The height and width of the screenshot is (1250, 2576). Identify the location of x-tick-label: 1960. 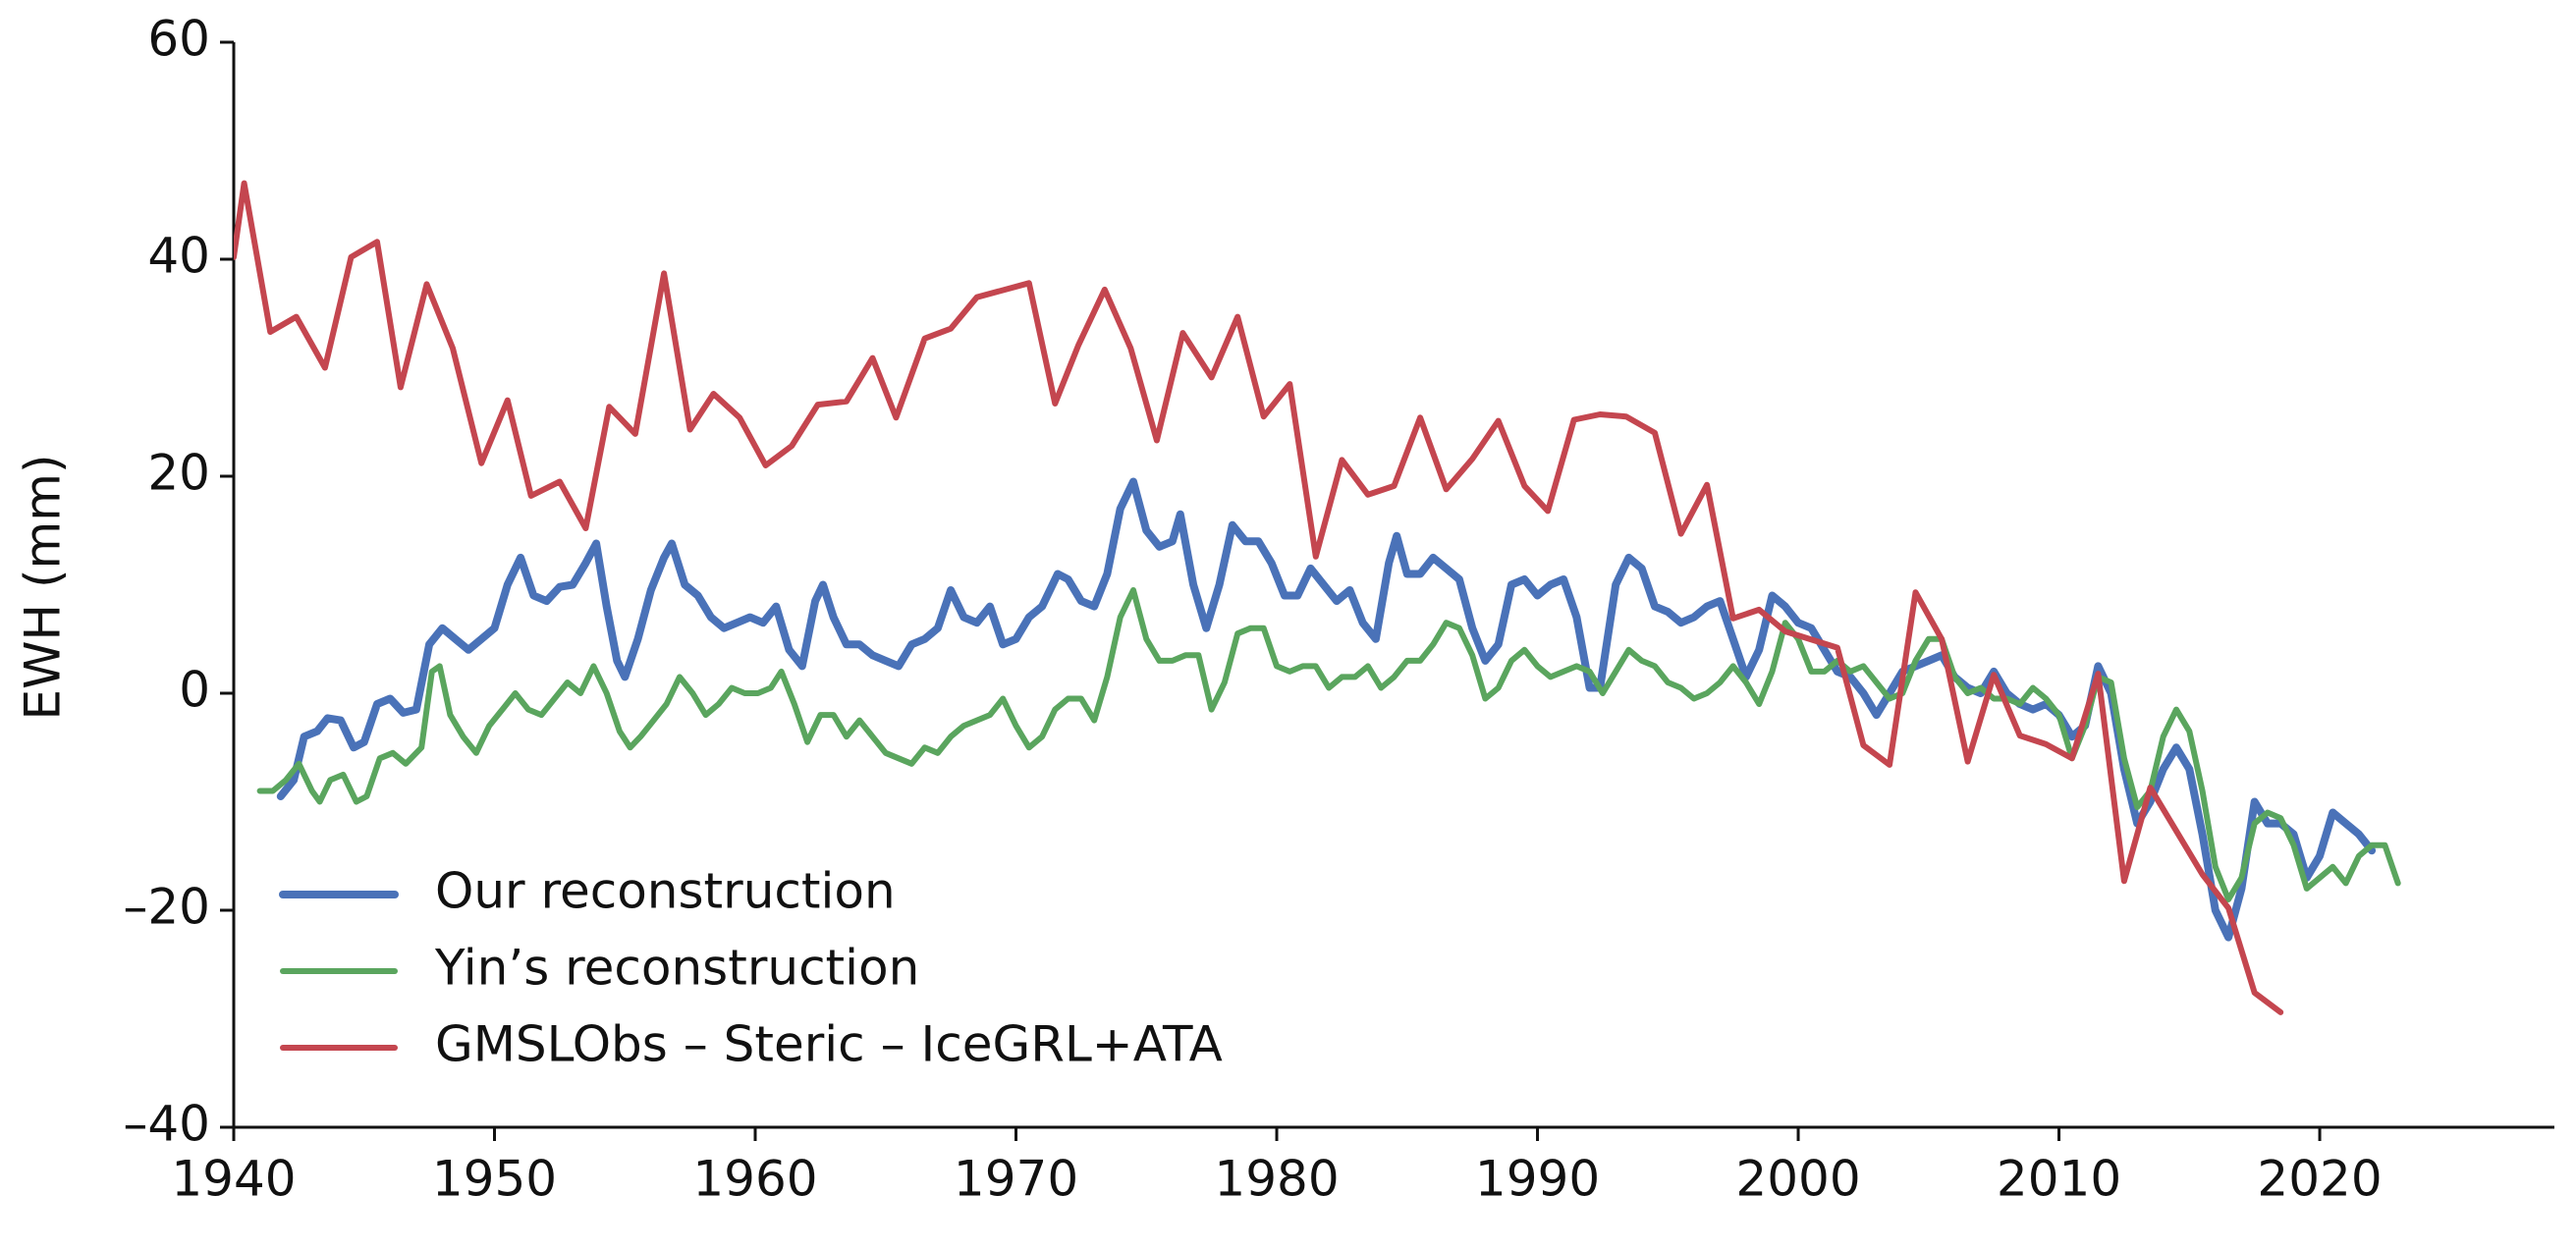
(755, 1179).